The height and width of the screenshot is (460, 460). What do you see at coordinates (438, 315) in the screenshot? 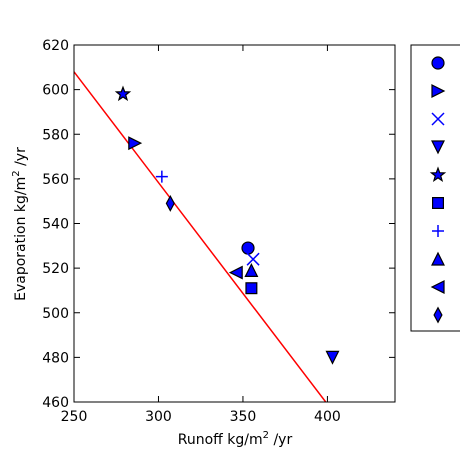
I see `legend-marker-diamond` at bounding box center [438, 315].